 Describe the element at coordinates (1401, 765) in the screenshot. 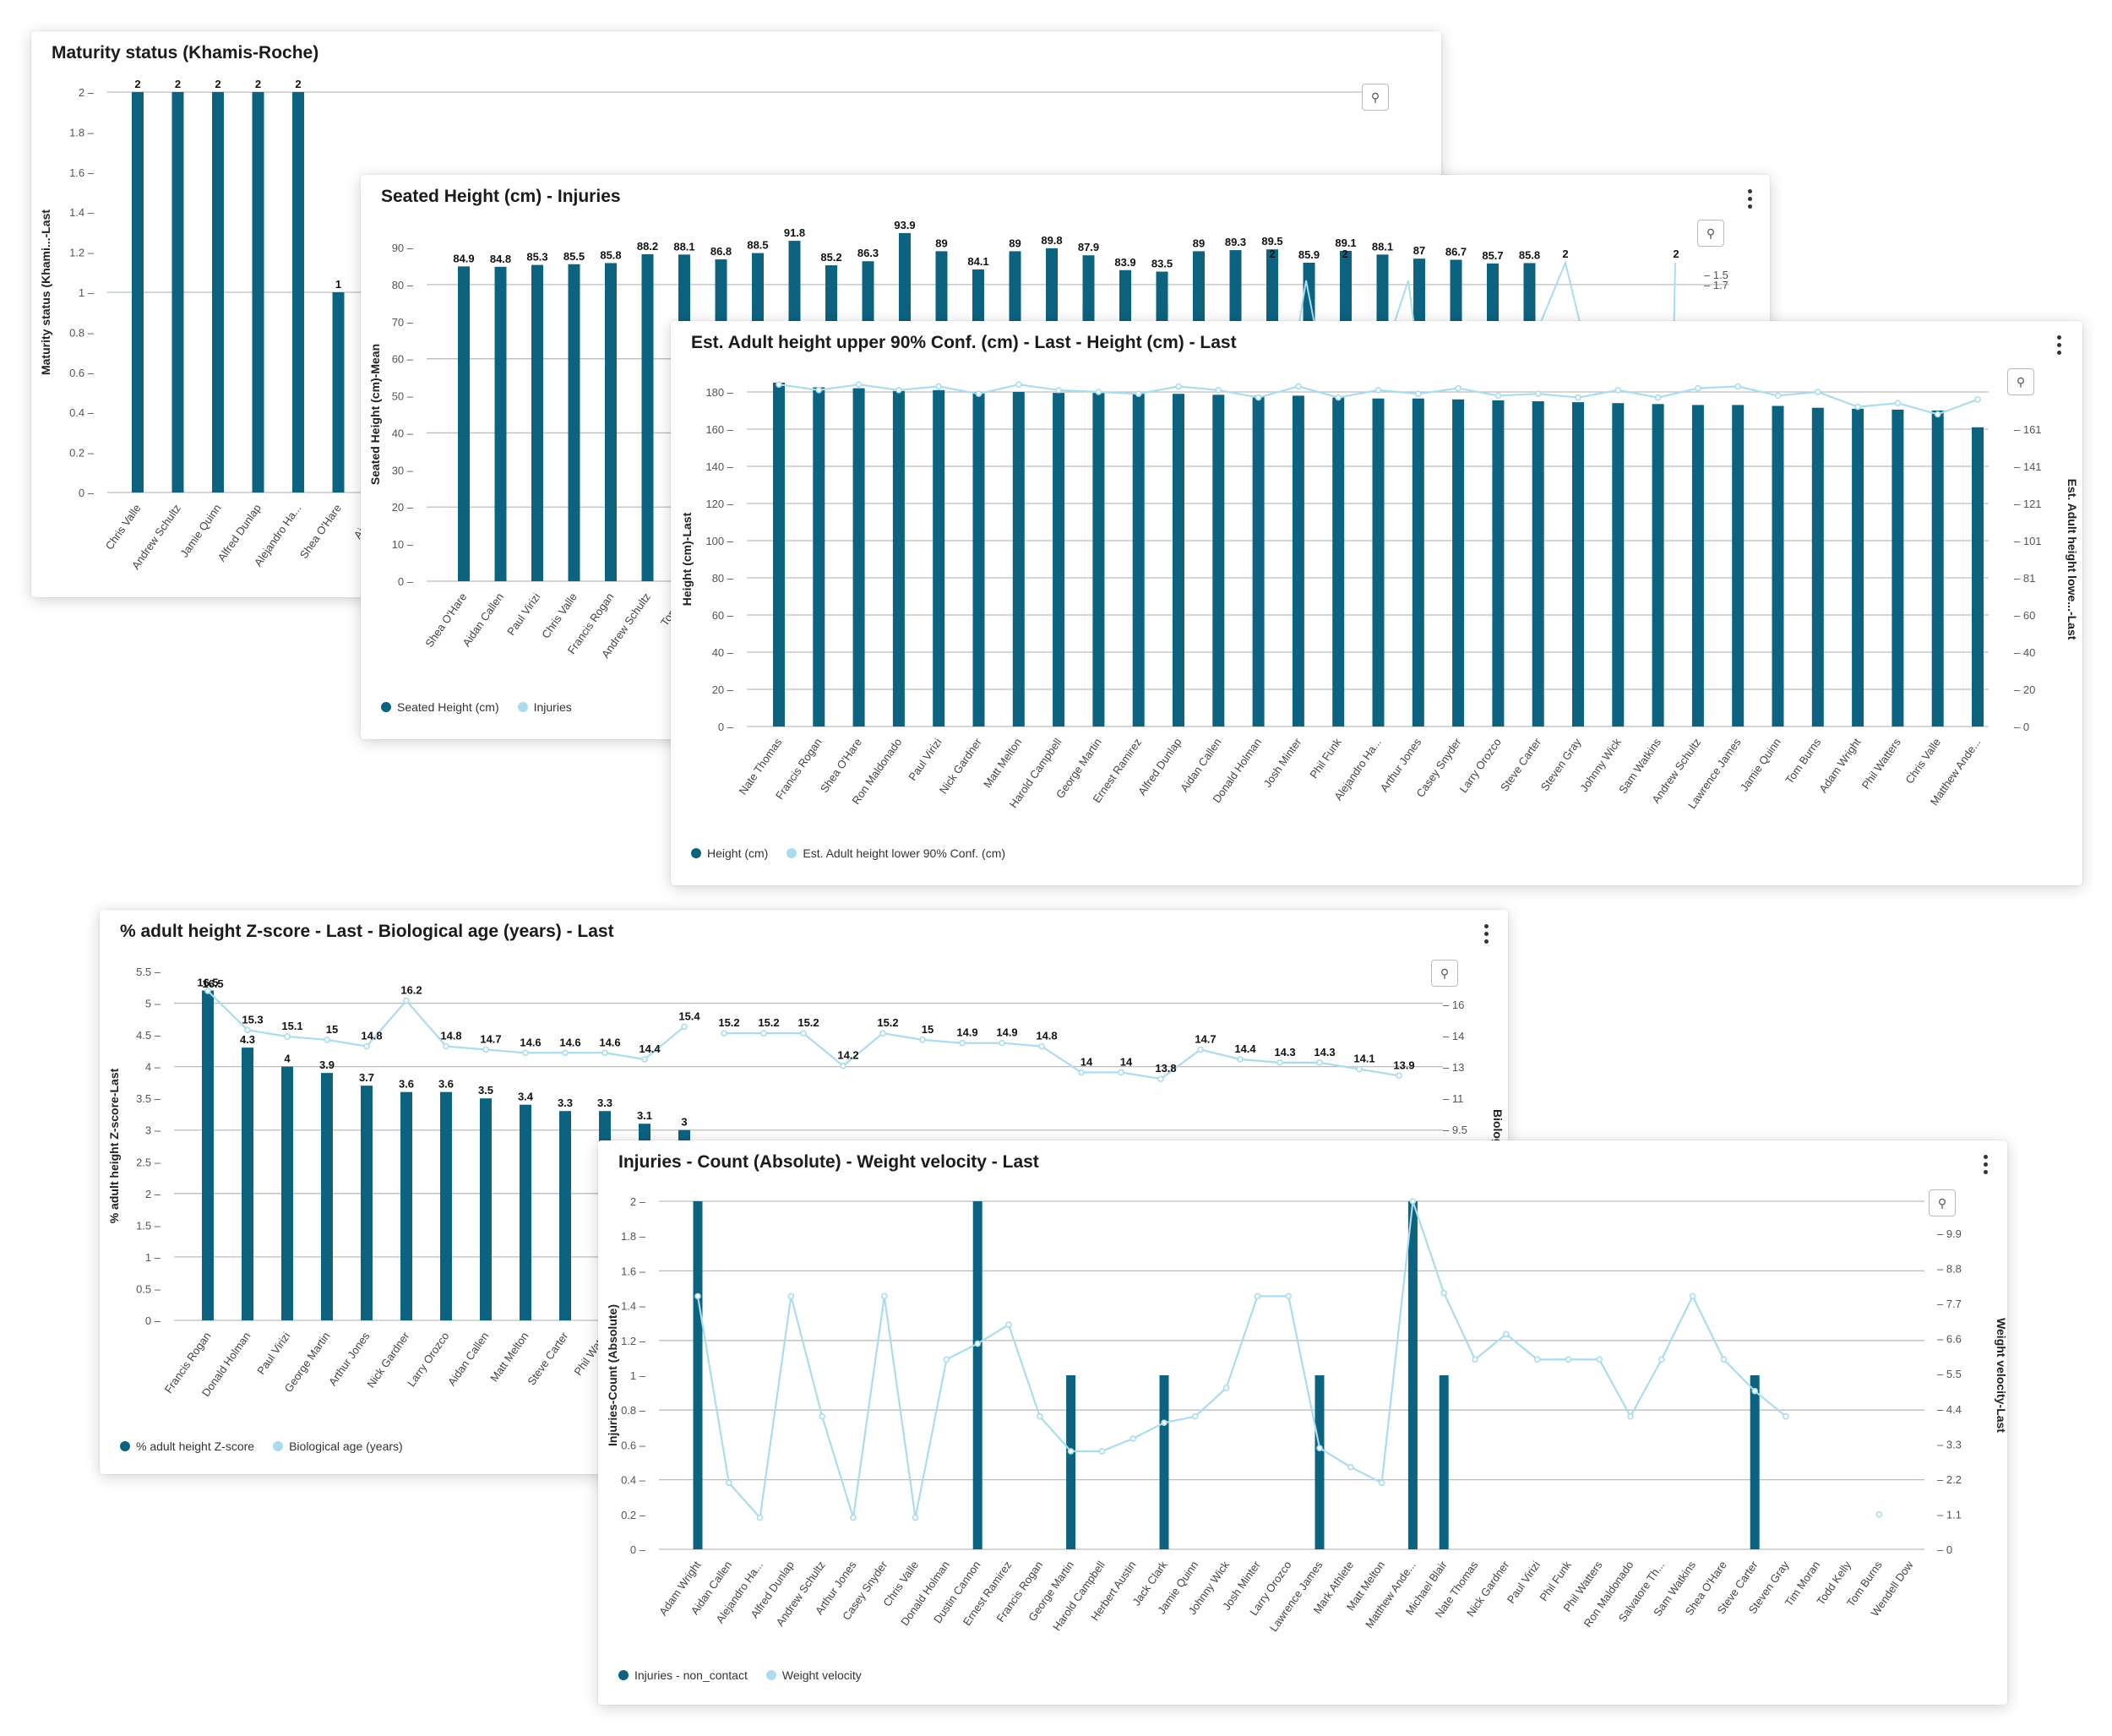

I see `x-tick-label: Arthur Jones` at that location.